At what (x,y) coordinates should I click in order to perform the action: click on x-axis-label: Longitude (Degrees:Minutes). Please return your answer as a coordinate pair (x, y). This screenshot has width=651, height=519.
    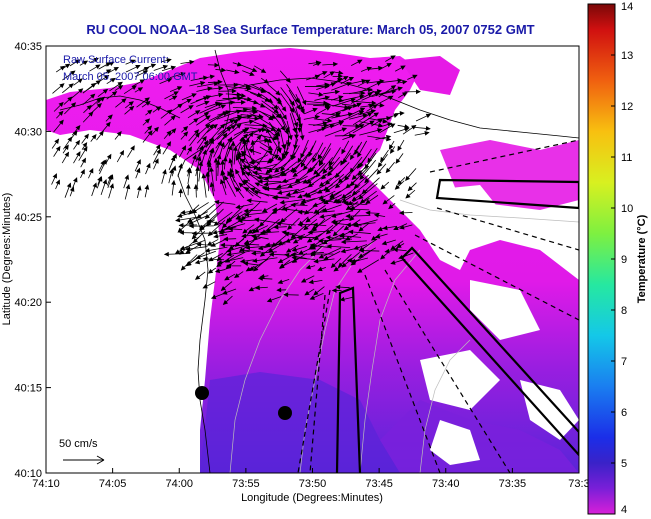
    Looking at the image, I should click on (312, 498).